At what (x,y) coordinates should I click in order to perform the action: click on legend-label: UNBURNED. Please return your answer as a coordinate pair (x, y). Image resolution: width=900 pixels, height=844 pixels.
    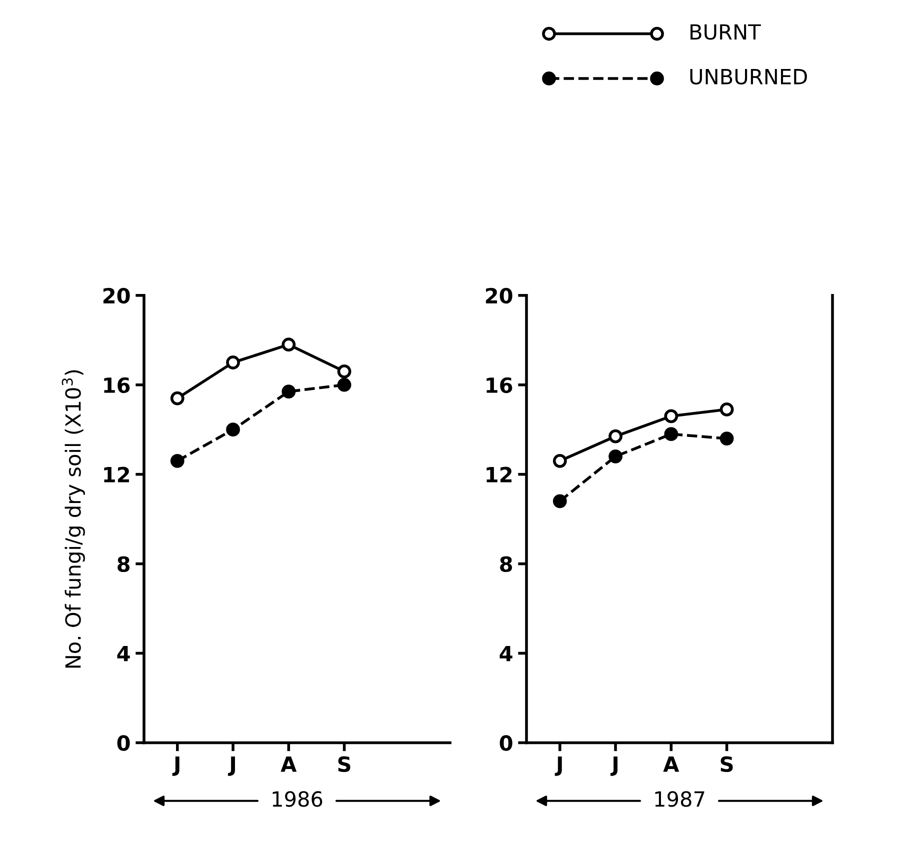
    Looking at the image, I should click on (748, 77).